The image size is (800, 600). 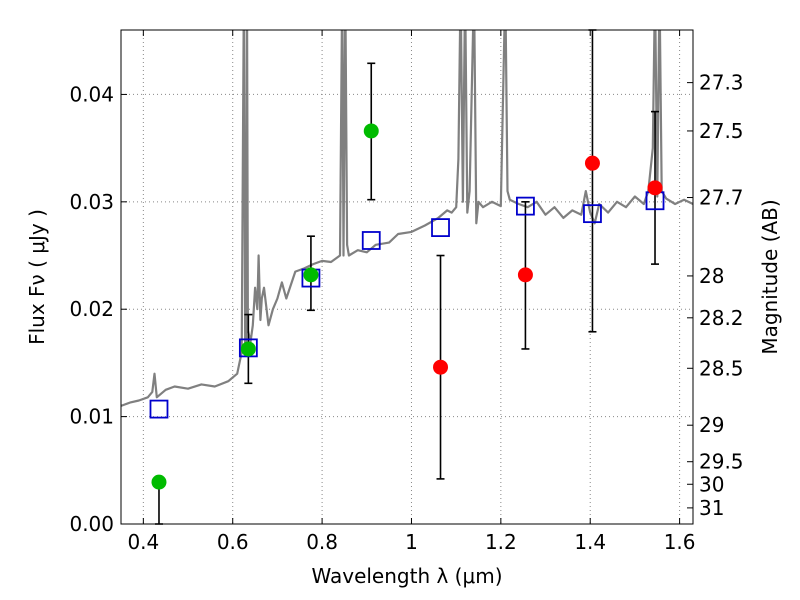 I want to click on y-tick-label: 0.01, so click(x=91, y=417).